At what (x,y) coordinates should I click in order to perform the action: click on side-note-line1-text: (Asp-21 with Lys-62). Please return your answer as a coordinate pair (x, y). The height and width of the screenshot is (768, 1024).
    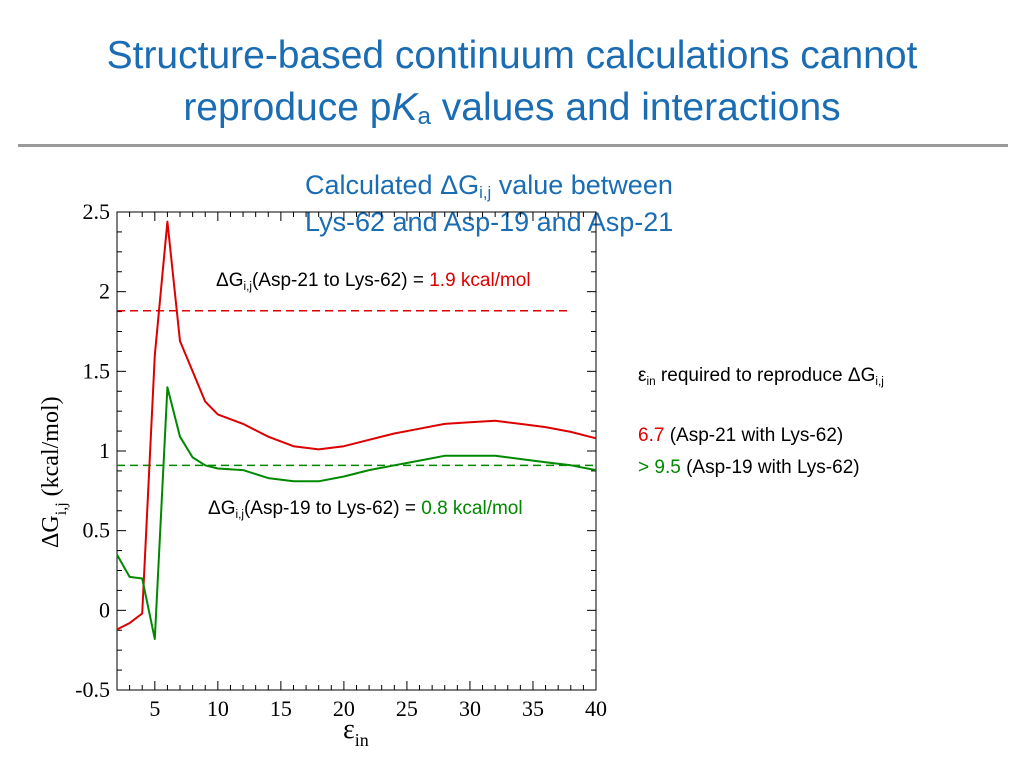
    Looking at the image, I should click on (754, 435).